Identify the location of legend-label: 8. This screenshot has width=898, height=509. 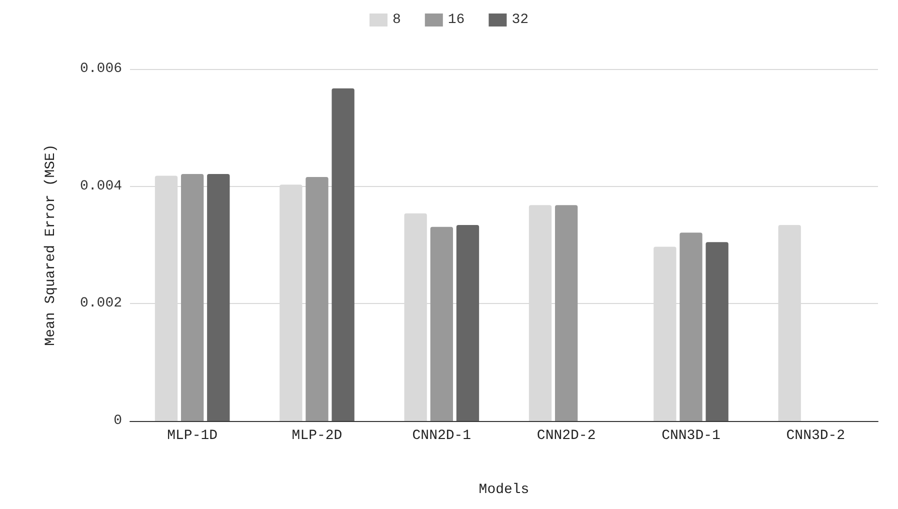
(396, 20).